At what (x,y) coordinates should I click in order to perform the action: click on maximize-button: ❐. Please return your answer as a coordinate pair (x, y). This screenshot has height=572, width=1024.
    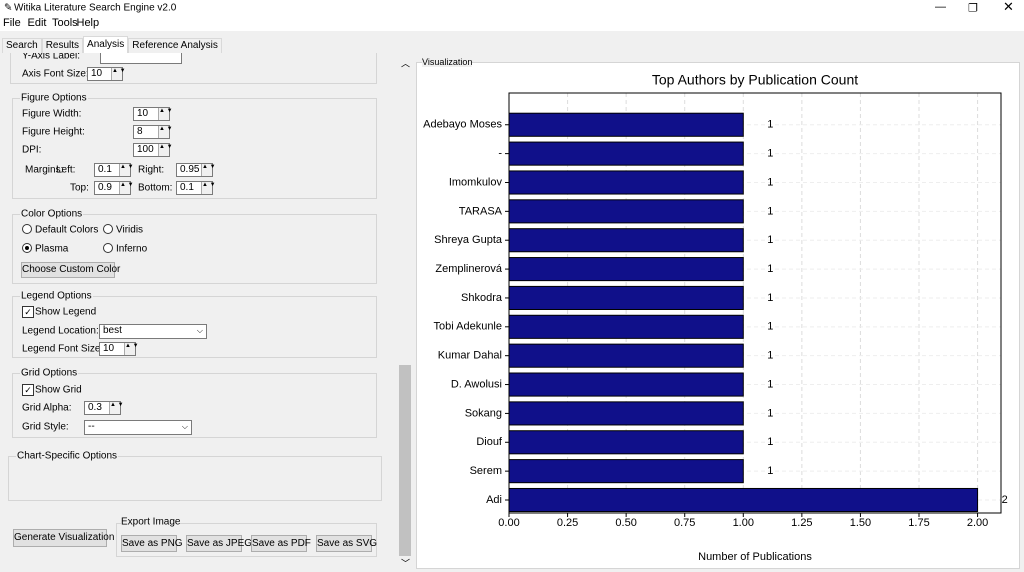
    Looking at the image, I should click on (973, 8).